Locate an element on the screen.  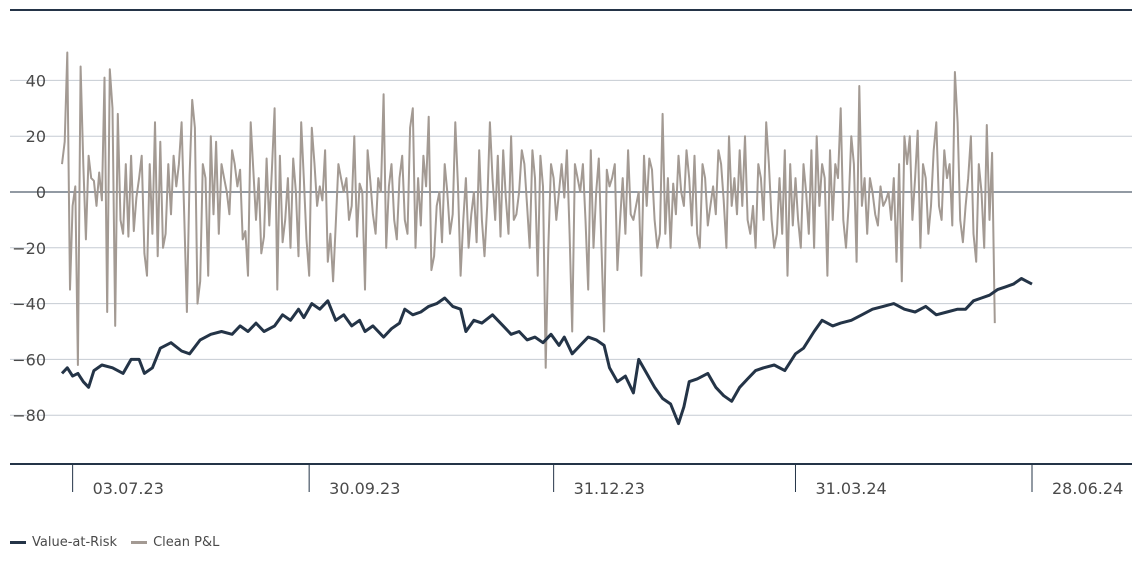
legend-label-pnl: Clean P&L is located at coordinates (186, 542).